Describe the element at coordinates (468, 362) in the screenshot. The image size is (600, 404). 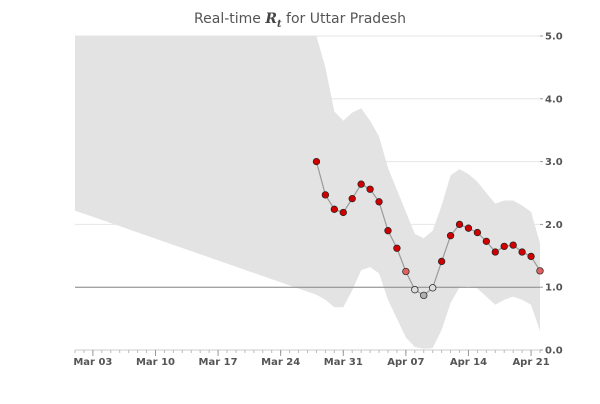
I see `x-tick-label-6: Apr 14` at that location.